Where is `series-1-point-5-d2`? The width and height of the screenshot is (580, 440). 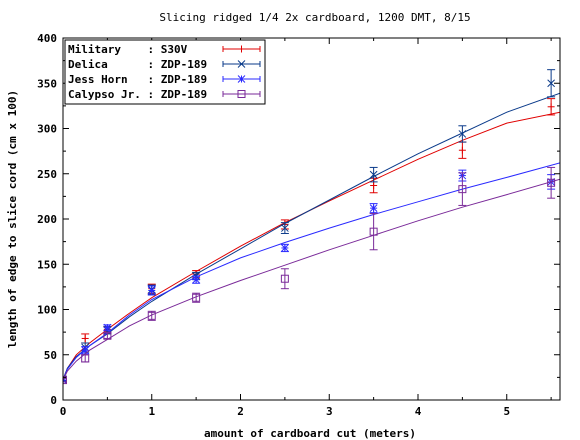
series-1-point-5-d2 is located at coordinates (285, 228).